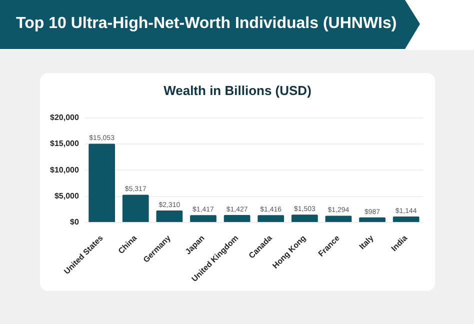 The height and width of the screenshot is (324, 474). Describe the element at coordinates (67, 196) in the screenshot. I see `y-tick-label: $5,000` at that location.